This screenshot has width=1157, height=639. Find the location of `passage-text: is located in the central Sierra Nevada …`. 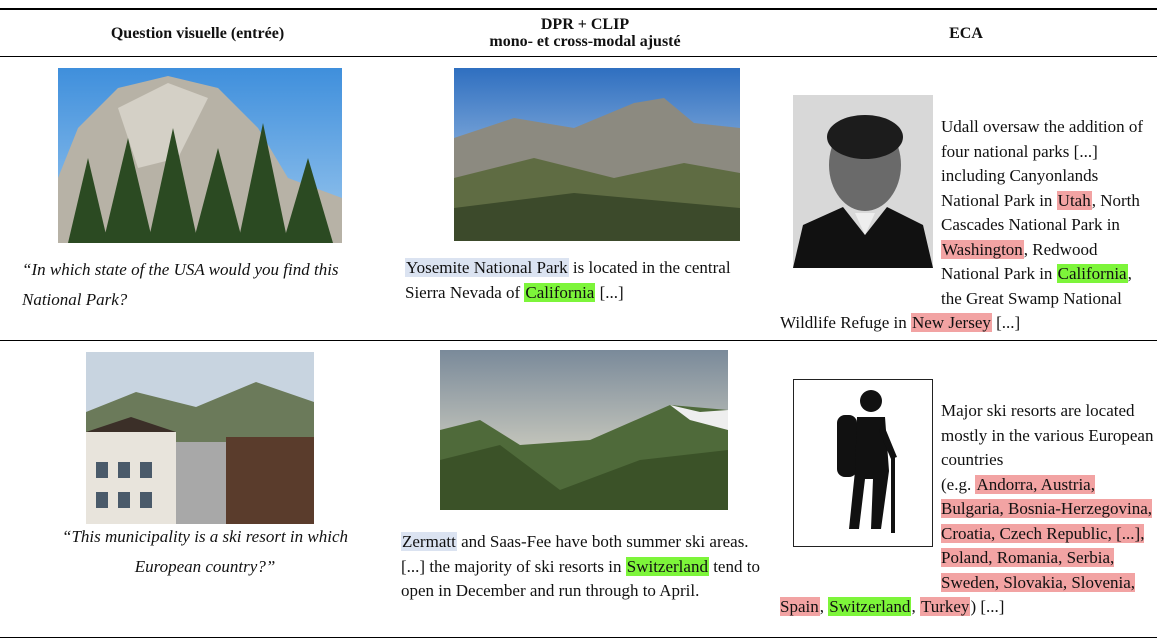

passage-text: is located in the central Sierra Nevada … is located at coordinates (568, 280).